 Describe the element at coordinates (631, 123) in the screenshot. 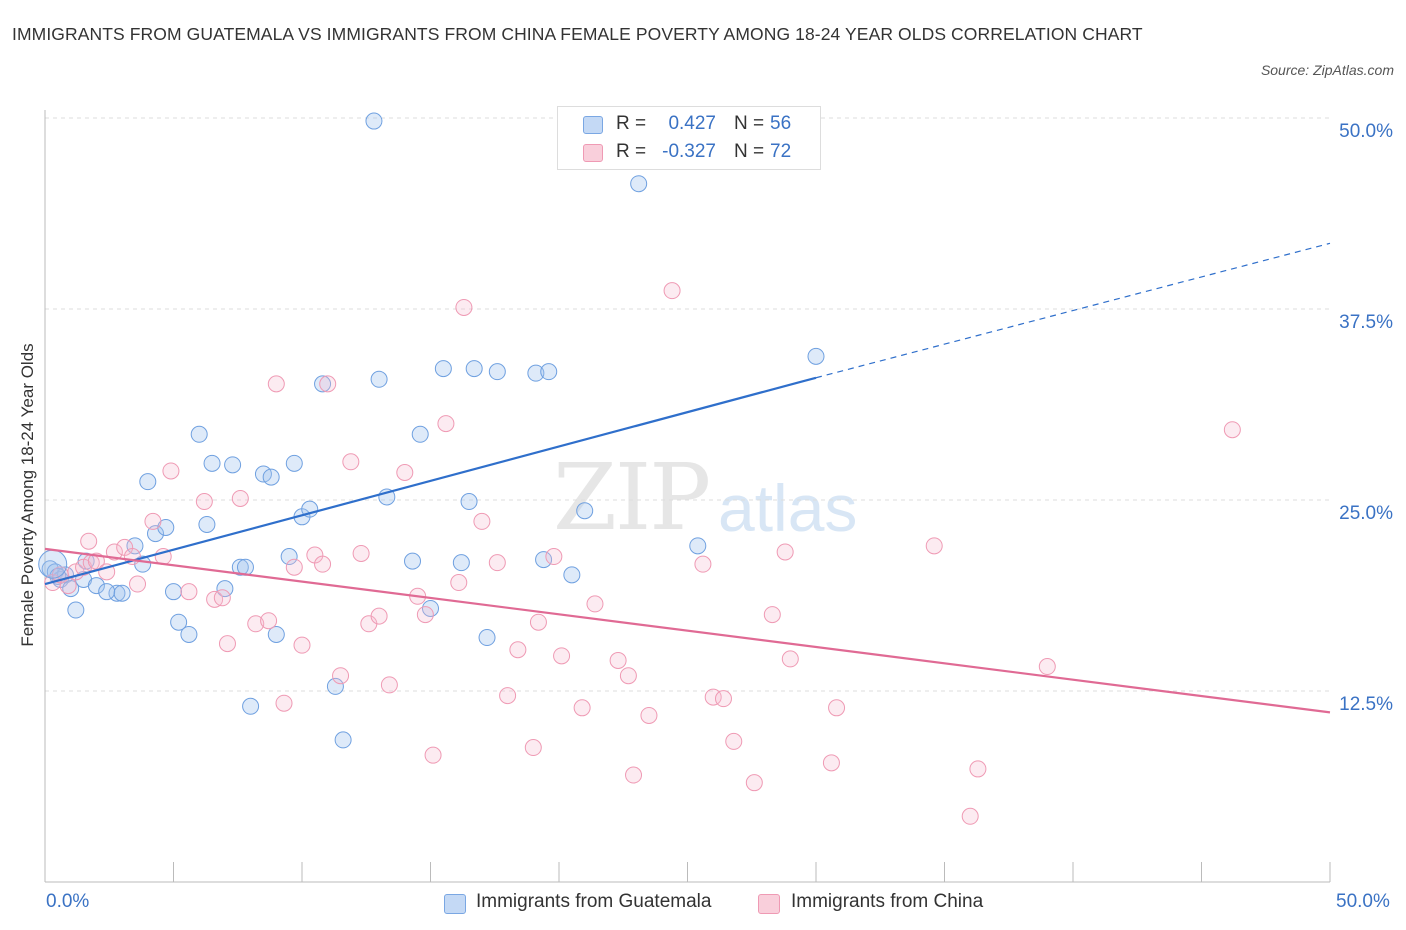

I see `legend-r-label: R =` at that location.